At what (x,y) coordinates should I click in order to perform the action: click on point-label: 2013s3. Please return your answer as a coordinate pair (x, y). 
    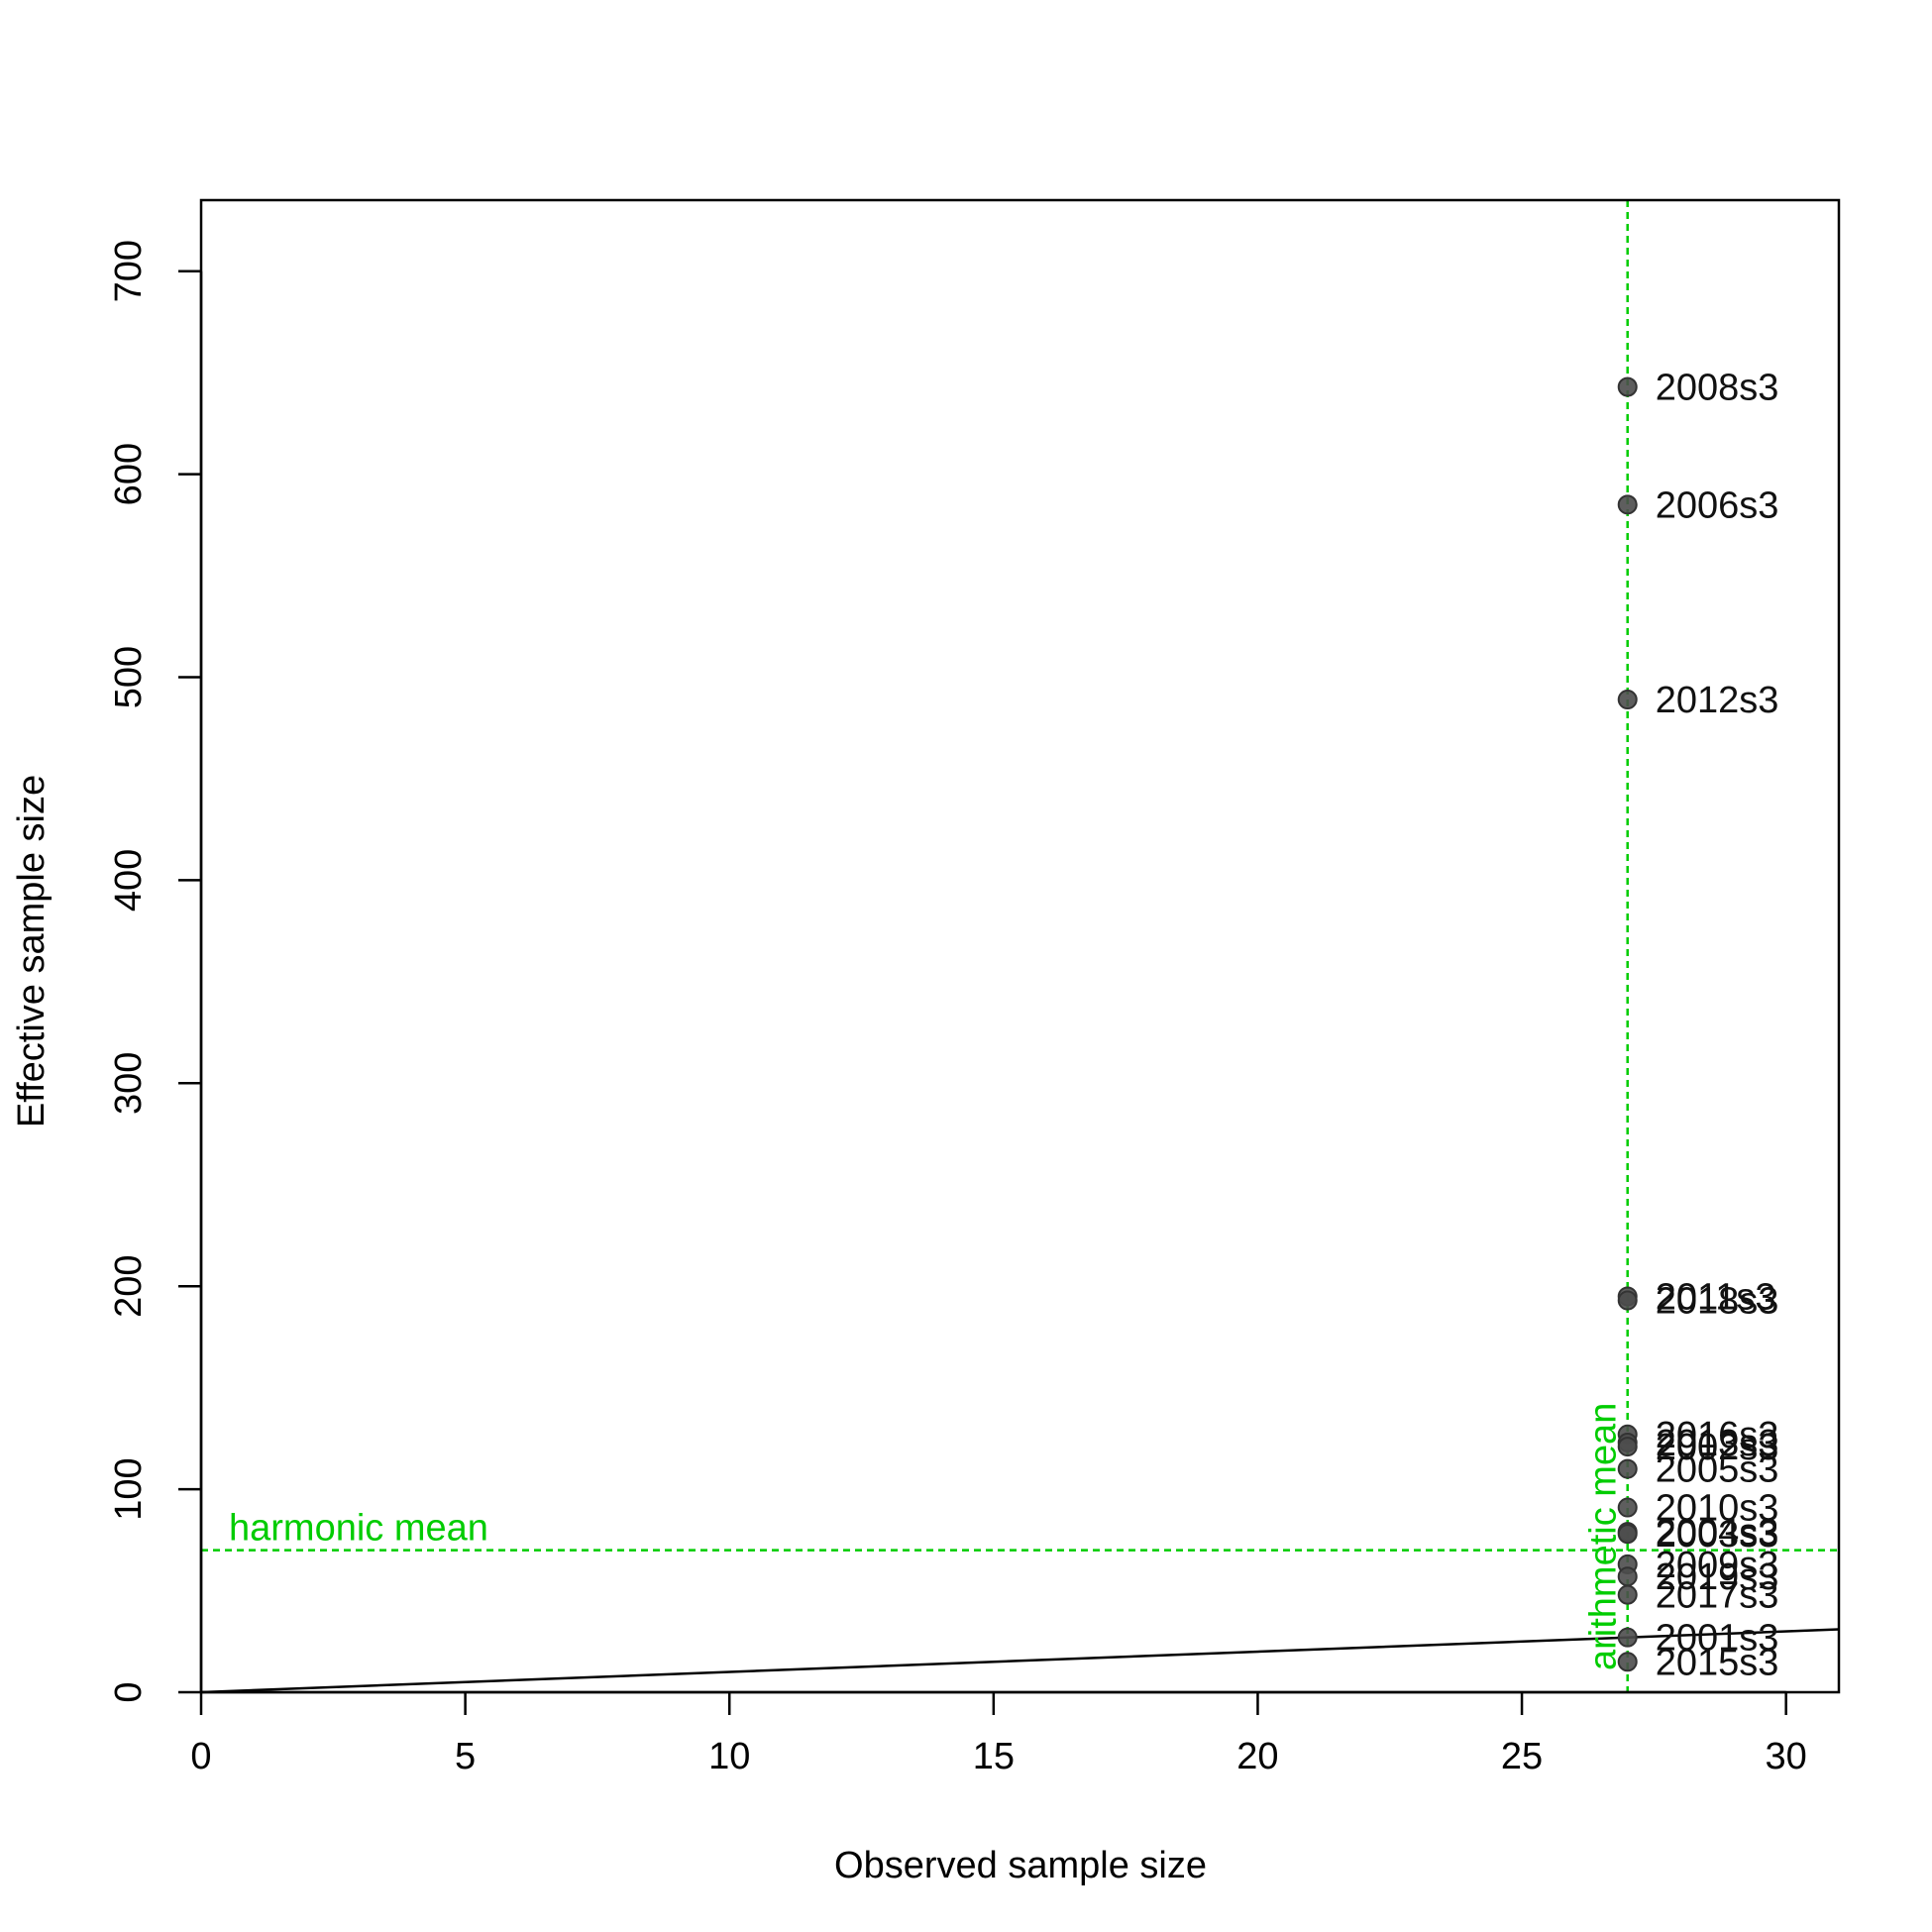
    Looking at the image, I should click on (1717, 1443).